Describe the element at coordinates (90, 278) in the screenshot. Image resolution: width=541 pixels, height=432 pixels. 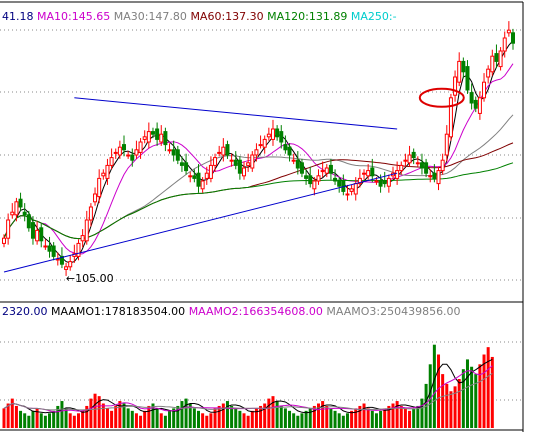
I see `low-label: ←105.00` at that location.